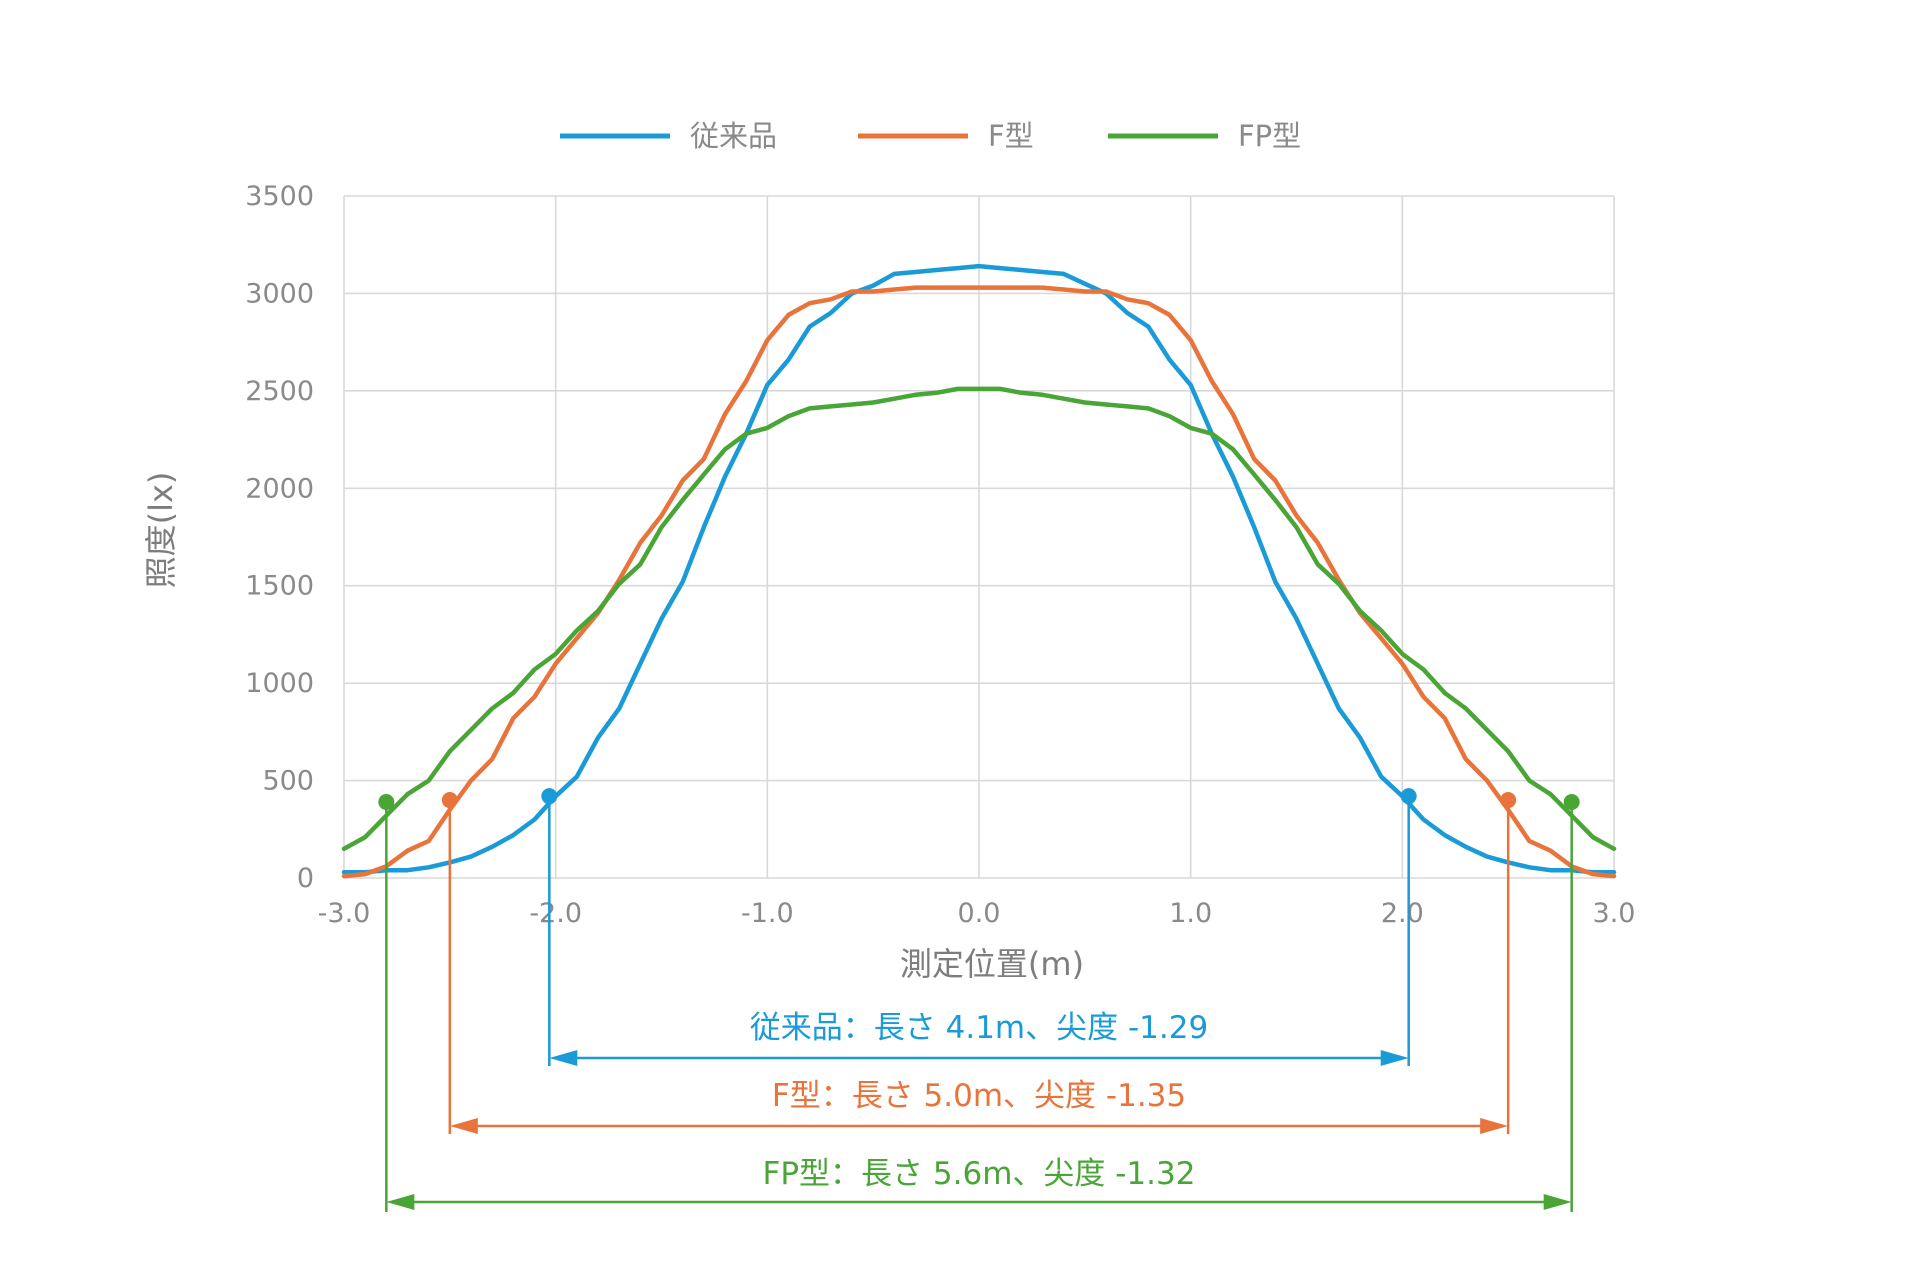 This screenshot has height=1280, width=1920. I want to click on legend-label: 従来品, so click(733, 136).